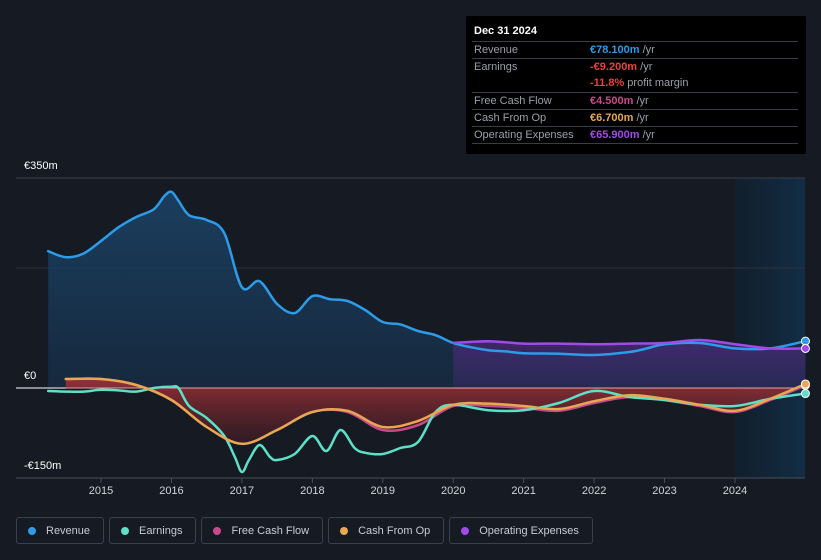 The height and width of the screenshot is (560, 821). I want to click on tooltip-row: -11.8% profit margin, so click(635, 83).